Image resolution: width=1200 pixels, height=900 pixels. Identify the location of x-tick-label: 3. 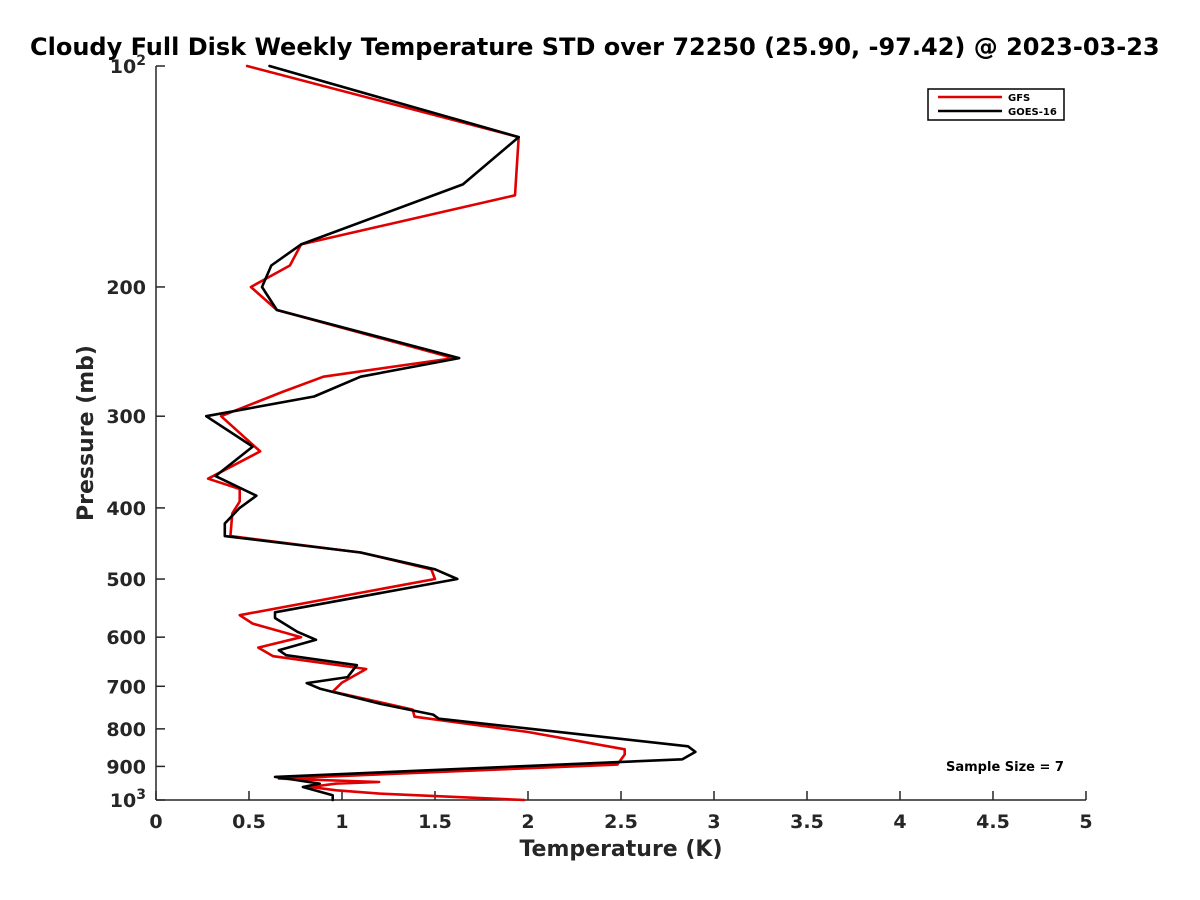
(713, 822).